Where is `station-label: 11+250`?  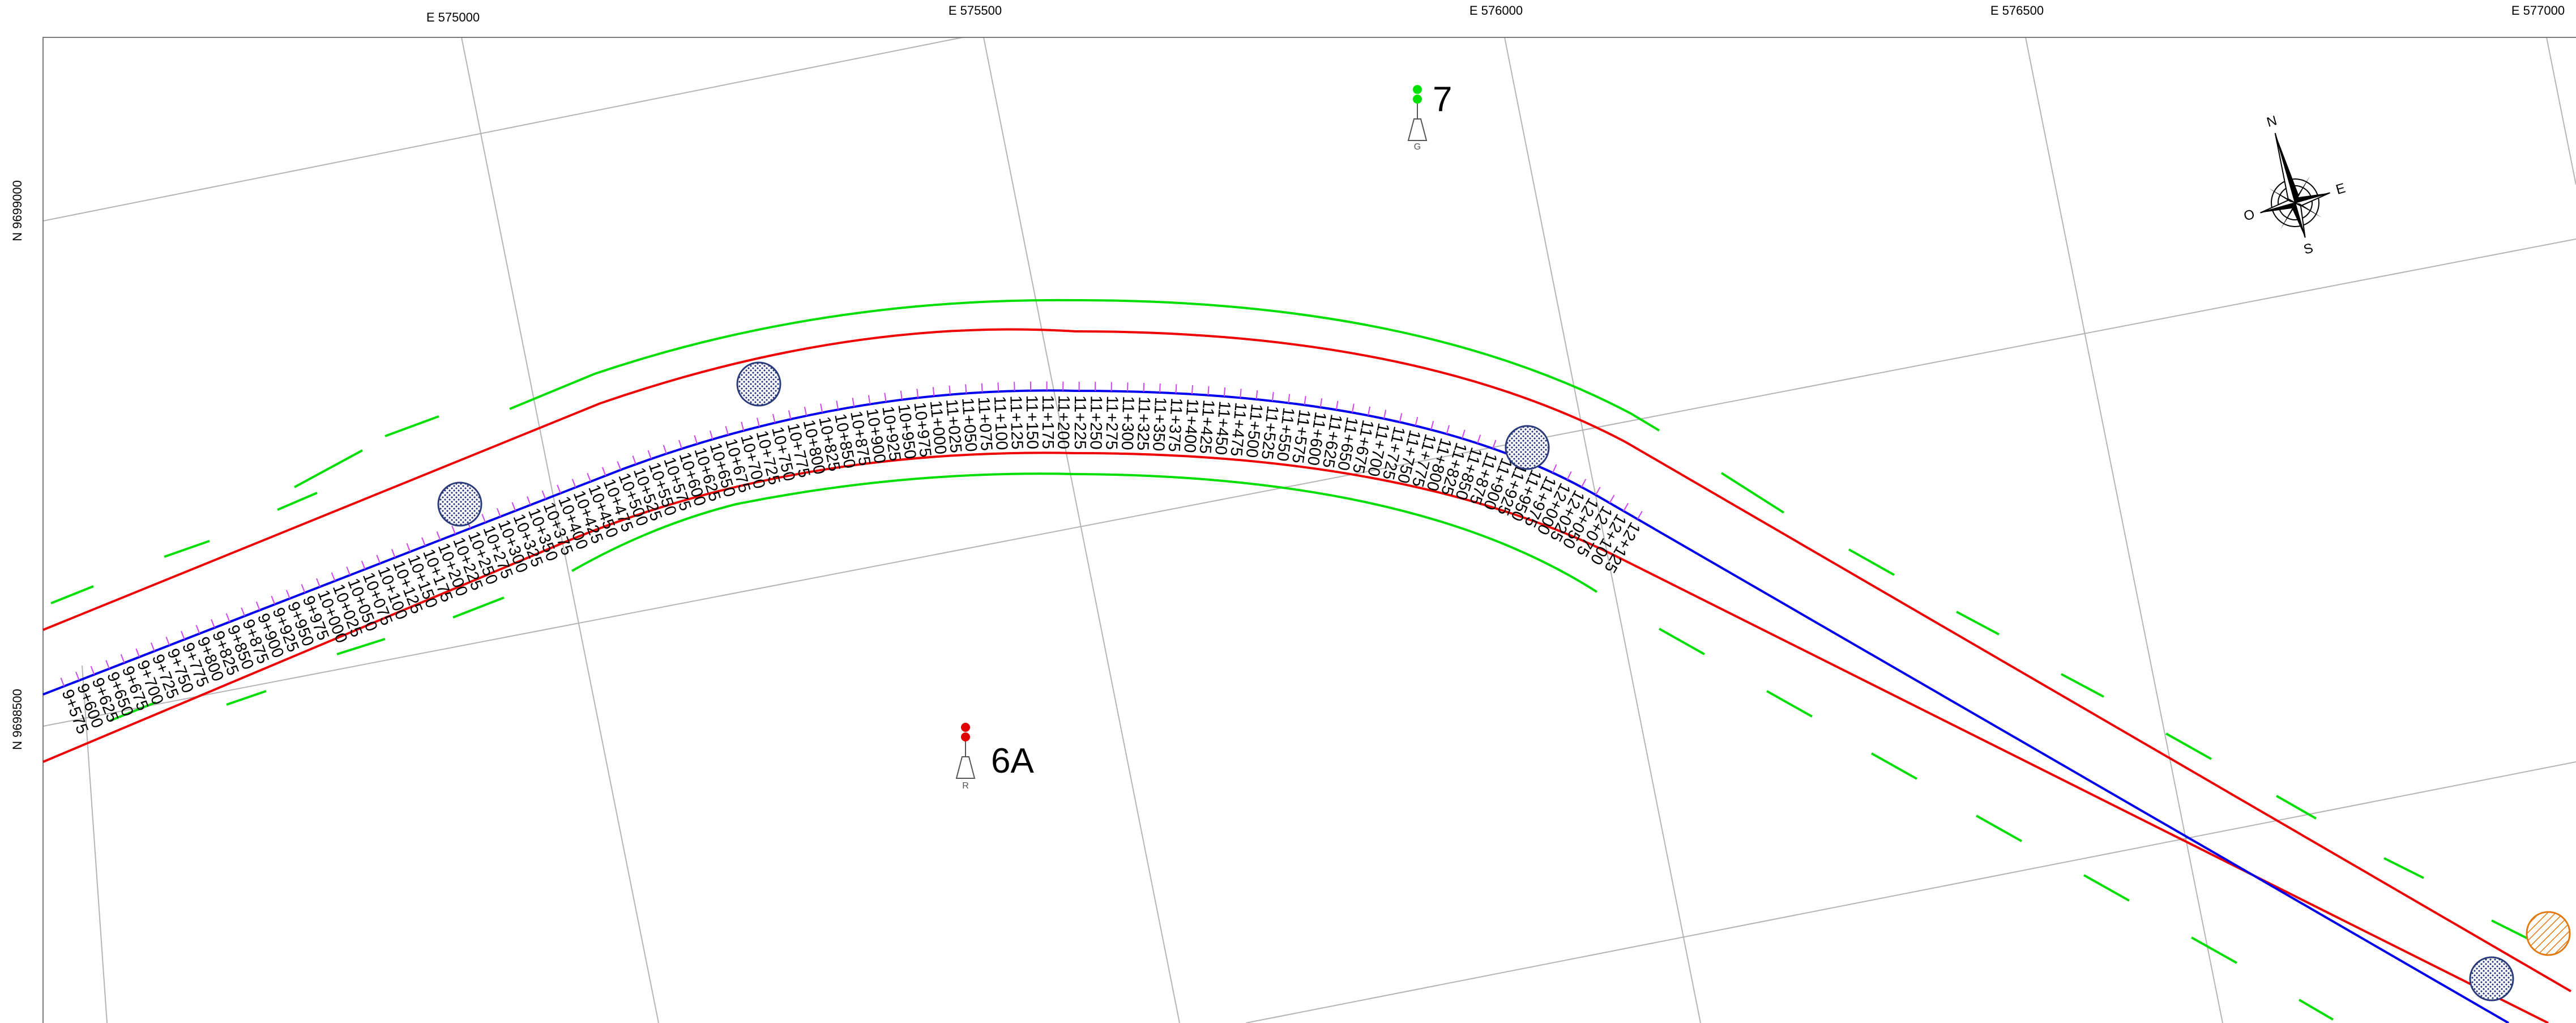 station-label: 11+250 is located at coordinates (1096, 422).